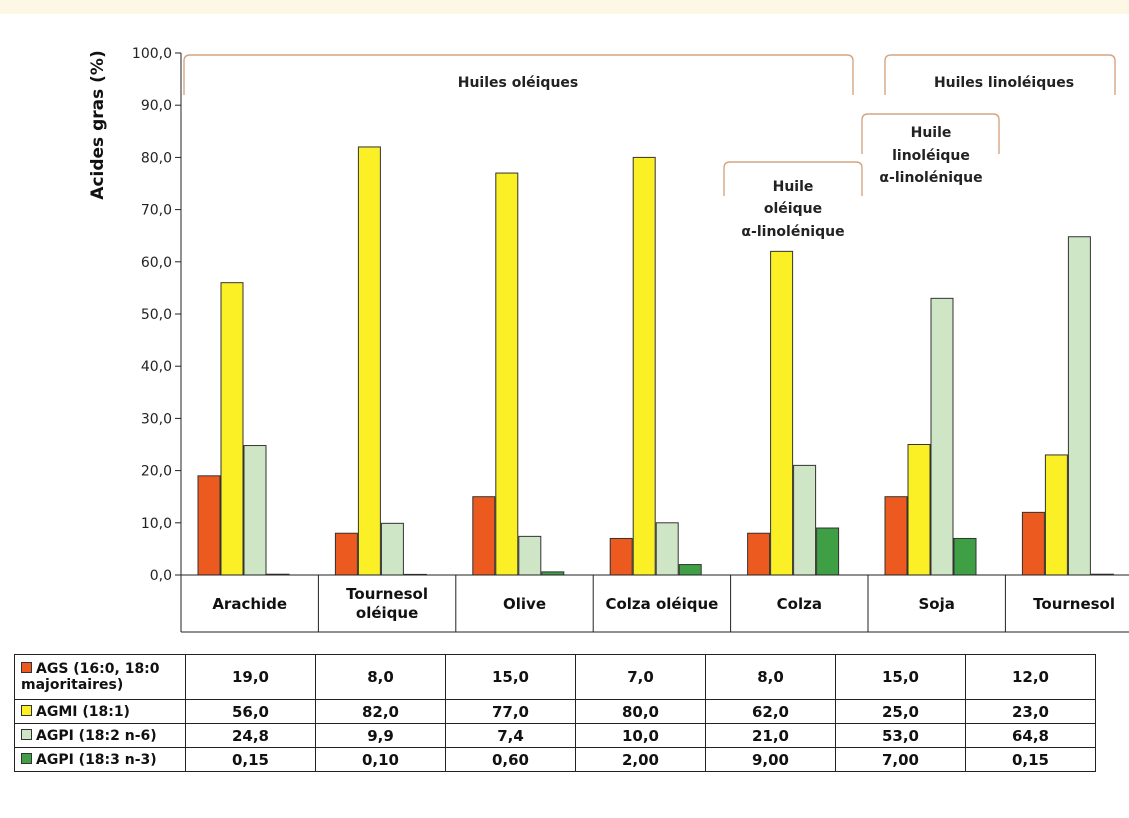 The height and width of the screenshot is (818, 1129). What do you see at coordinates (564, 7) in the screenshot?
I see `top-band` at bounding box center [564, 7].